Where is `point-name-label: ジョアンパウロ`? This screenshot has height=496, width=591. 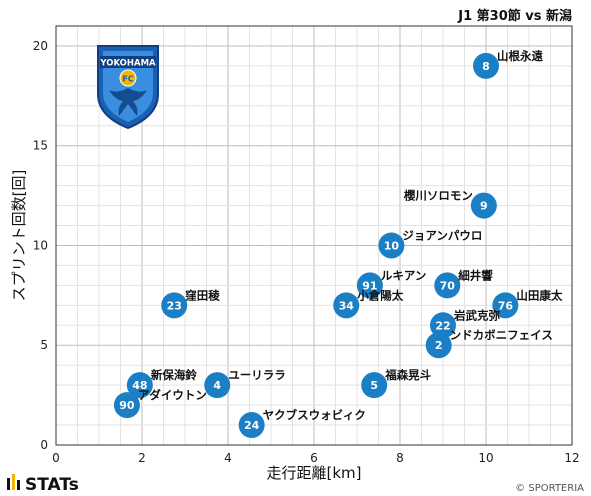
point-name-label: ジョアンパウロ is located at coordinates (442, 235).